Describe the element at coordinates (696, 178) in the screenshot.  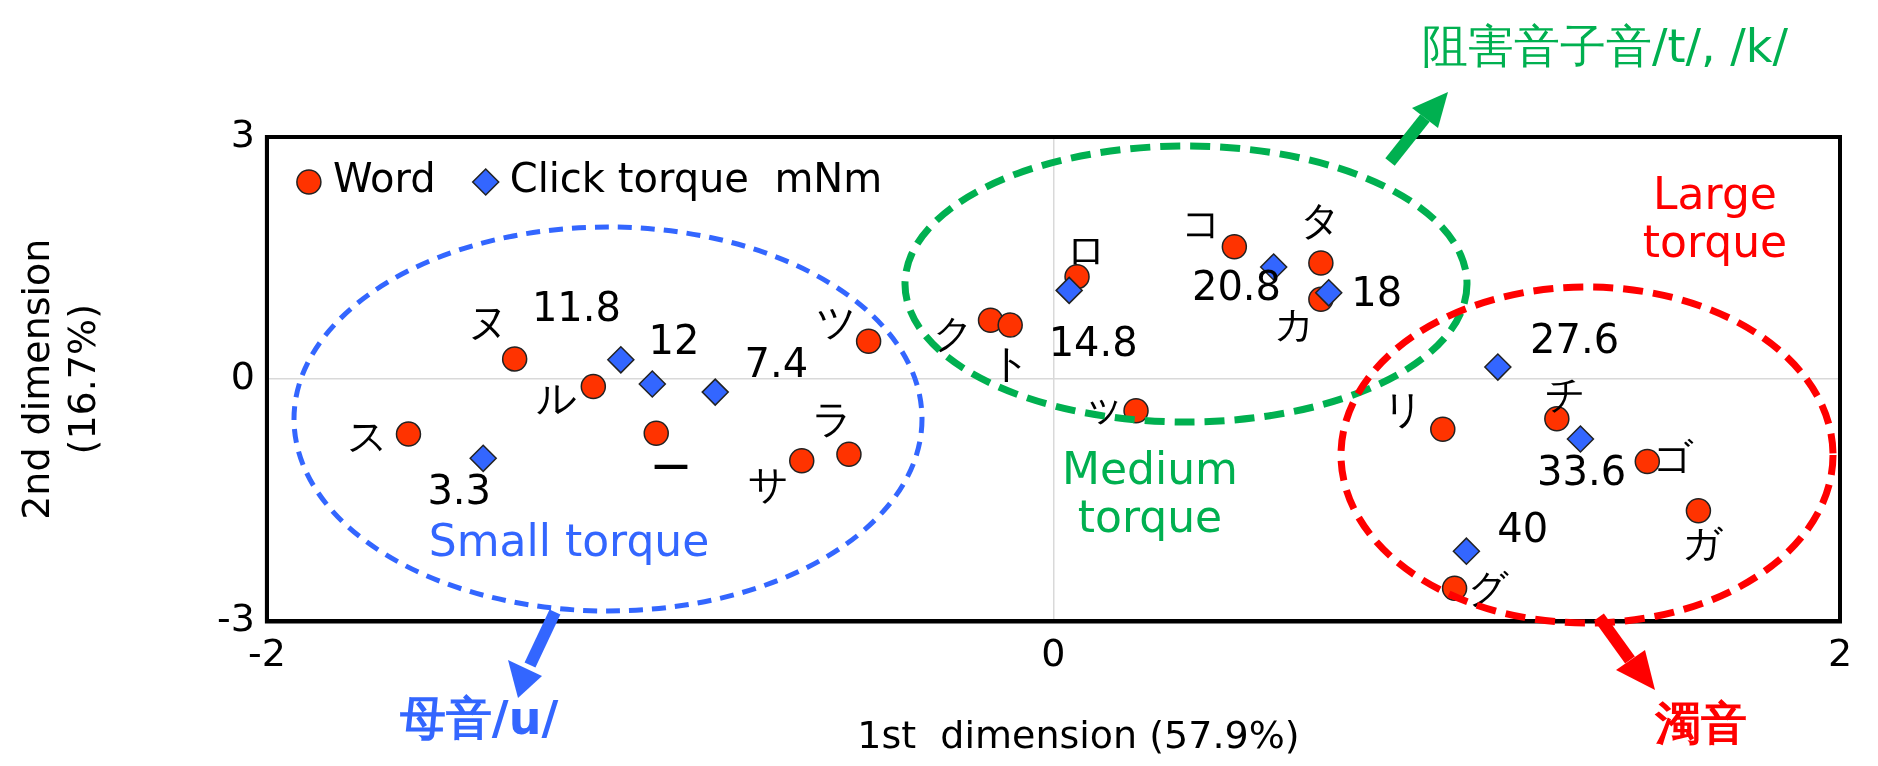
I see `legend-label: Click torque mNm` at that location.